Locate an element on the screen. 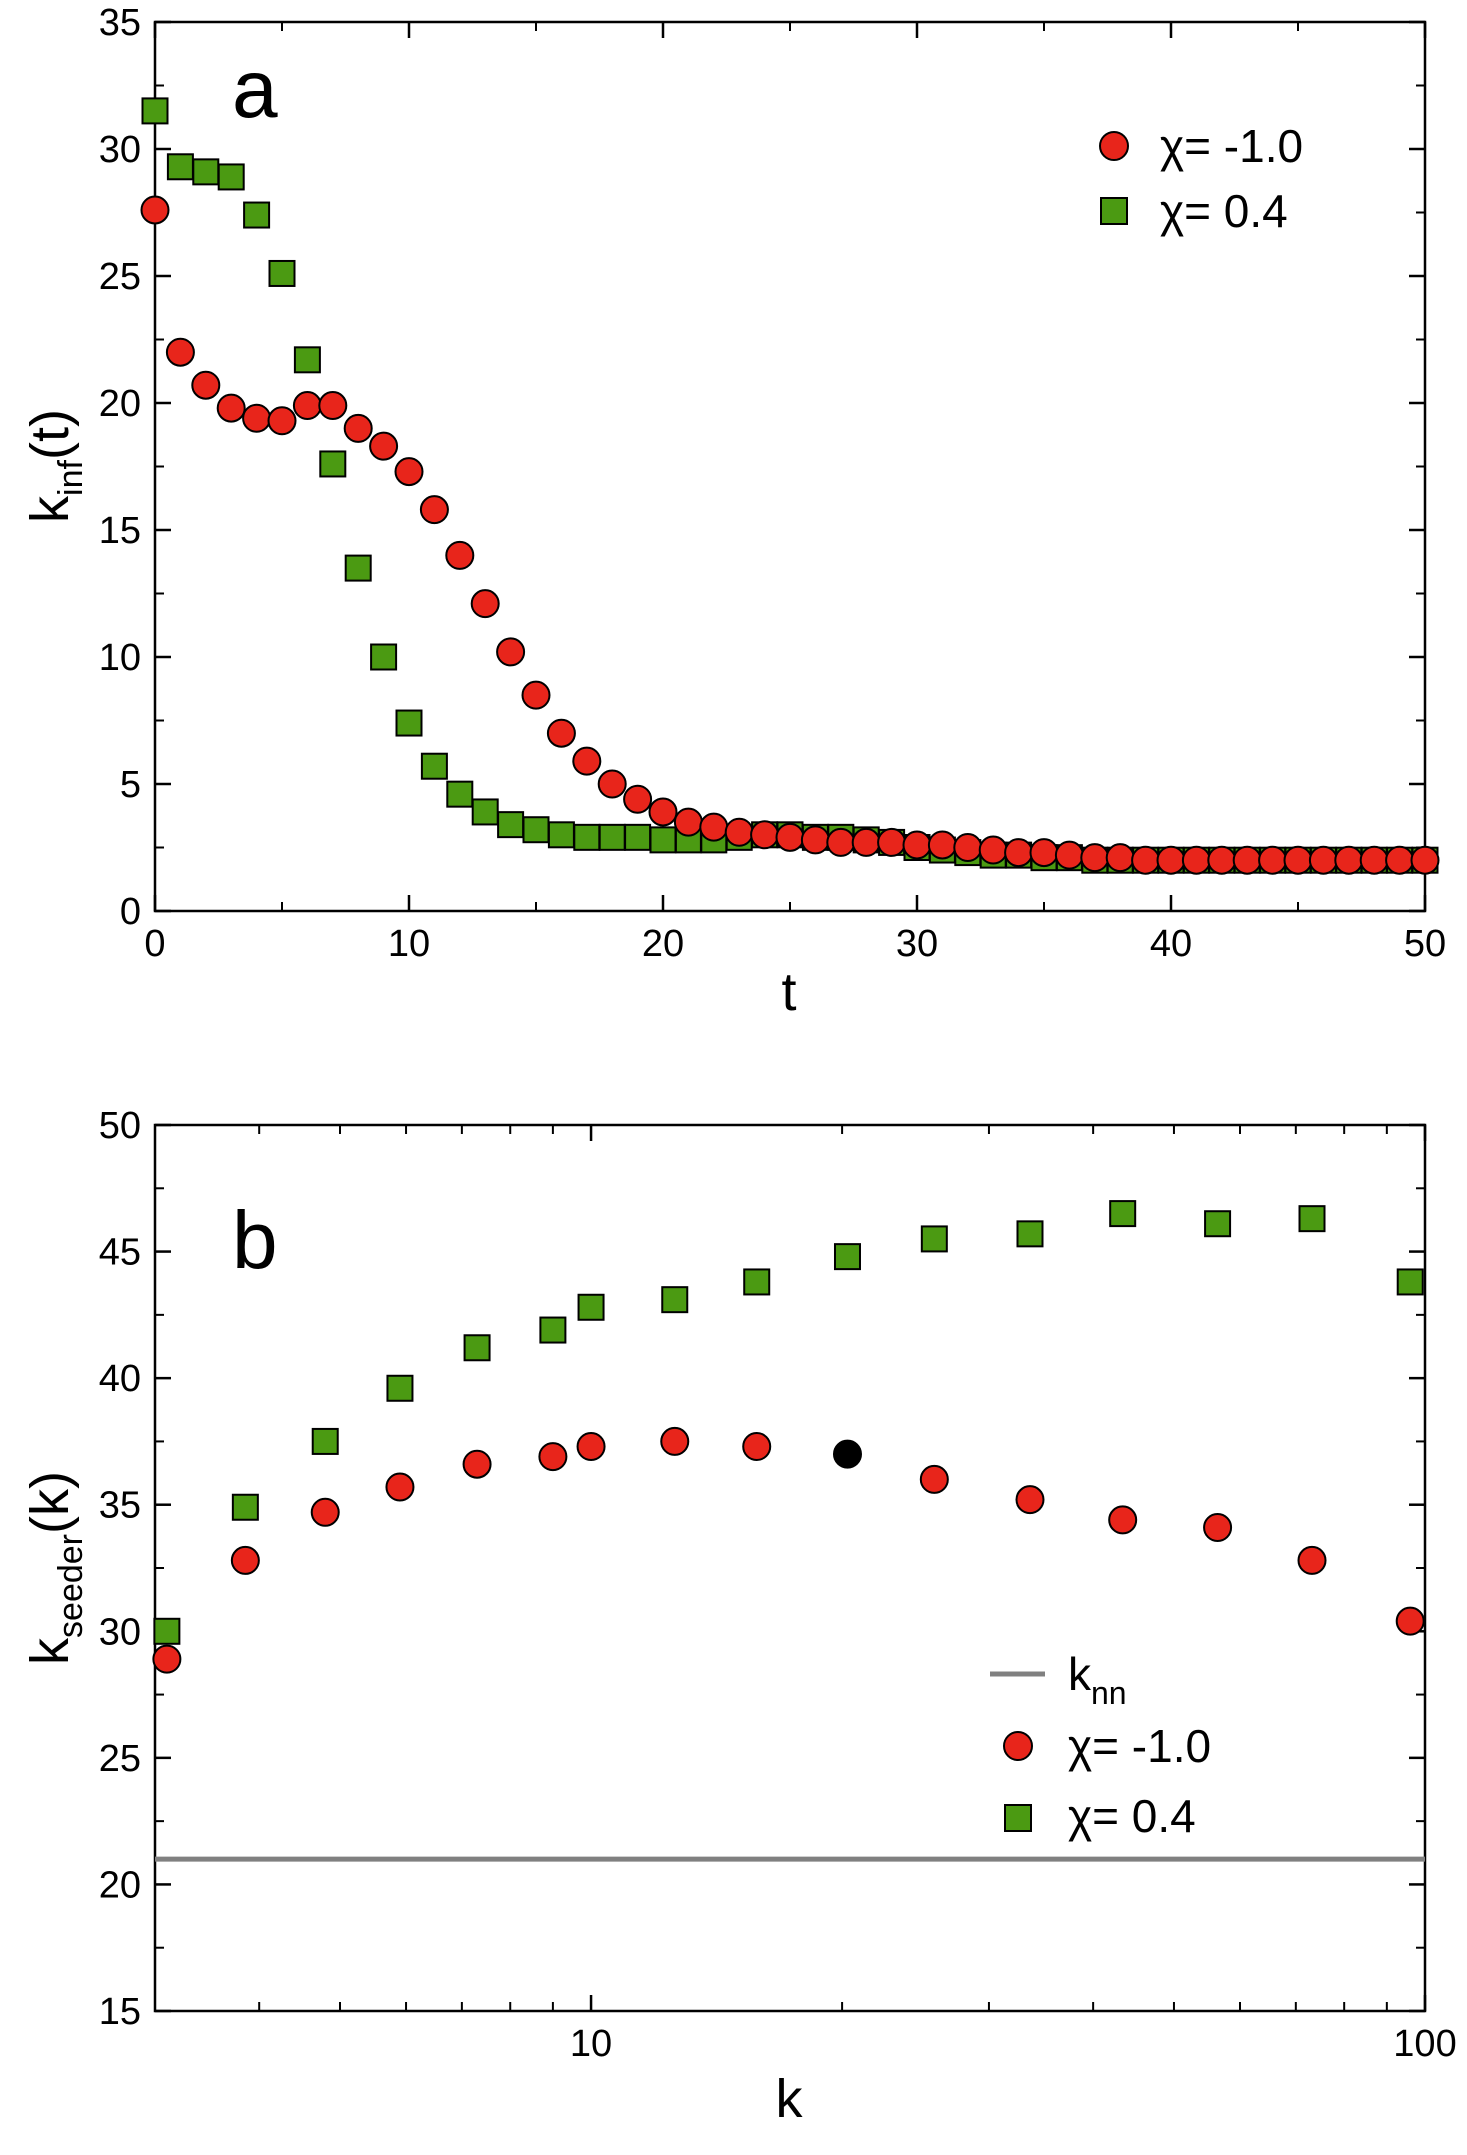 The height and width of the screenshot is (2155, 1467). panel-b-legend-knn-sub: nn is located at coordinates (1109, 1693).